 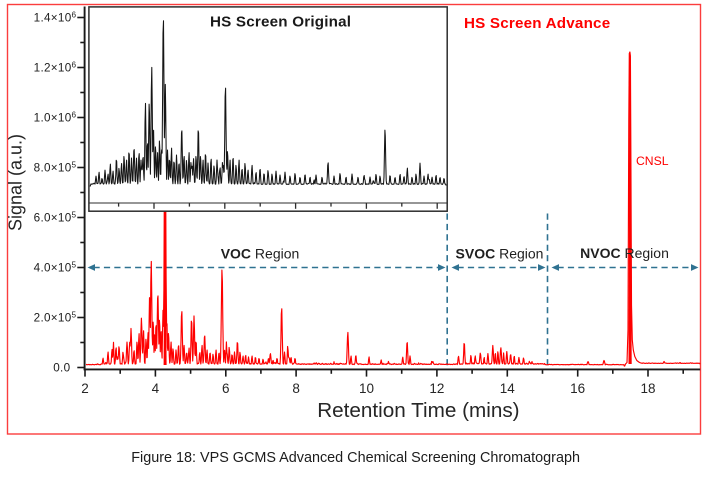 I want to click on svg-text: 18, so click(x=647, y=388).